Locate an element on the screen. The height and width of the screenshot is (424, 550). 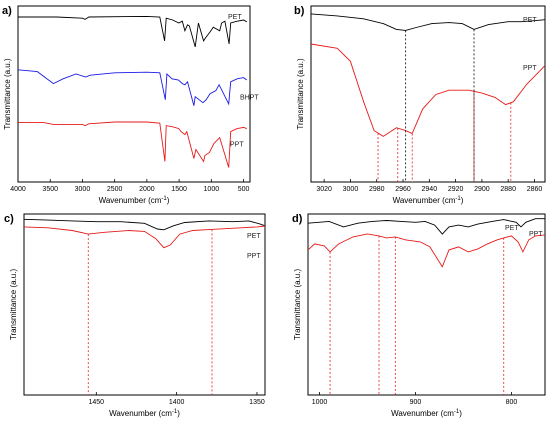
x-tick-label: 2940 is located at coordinates (430, 189).